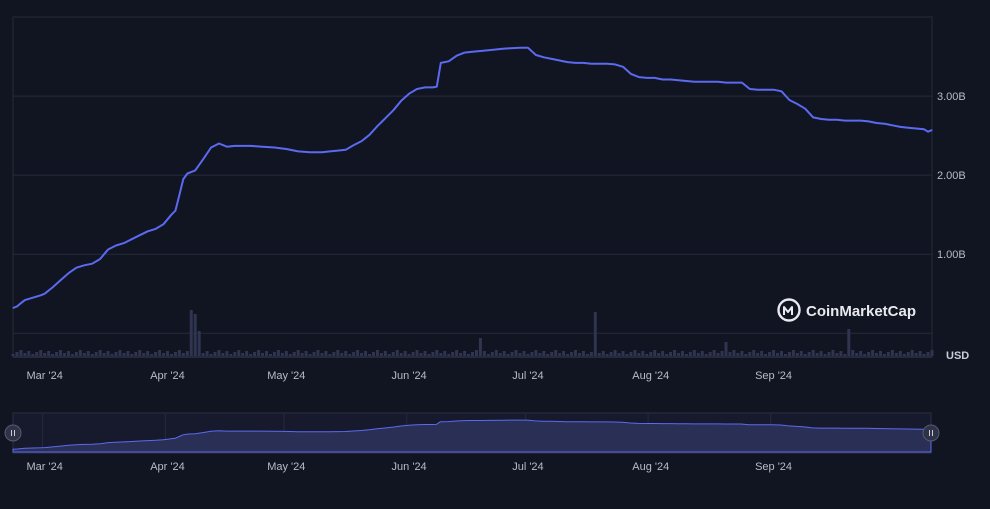 The height and width of the screenshot is (509, 990). What do you see at coordinates (13, 433) in the screenshot?
I see `navigator-left-handle` at bounding box center [13, 433].